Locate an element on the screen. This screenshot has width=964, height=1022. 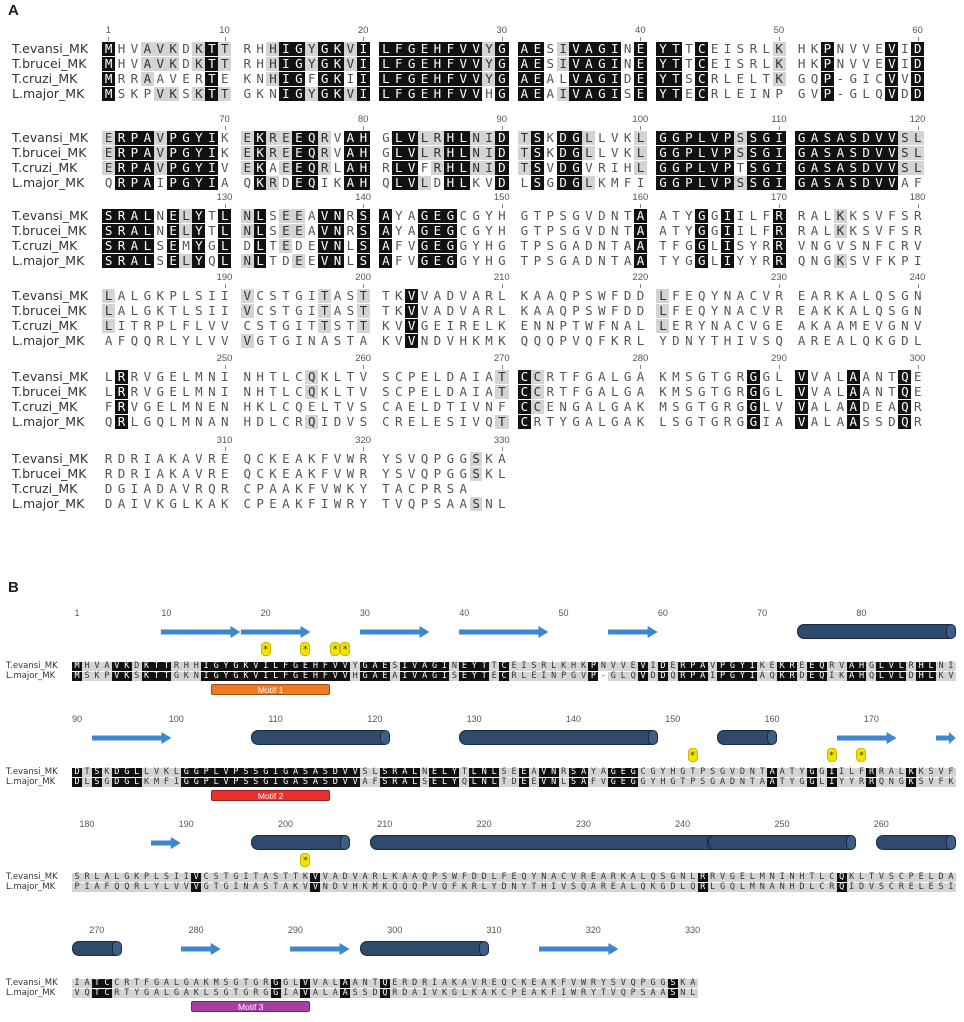
residue-cell: Q is located at coordinates (116, 887).